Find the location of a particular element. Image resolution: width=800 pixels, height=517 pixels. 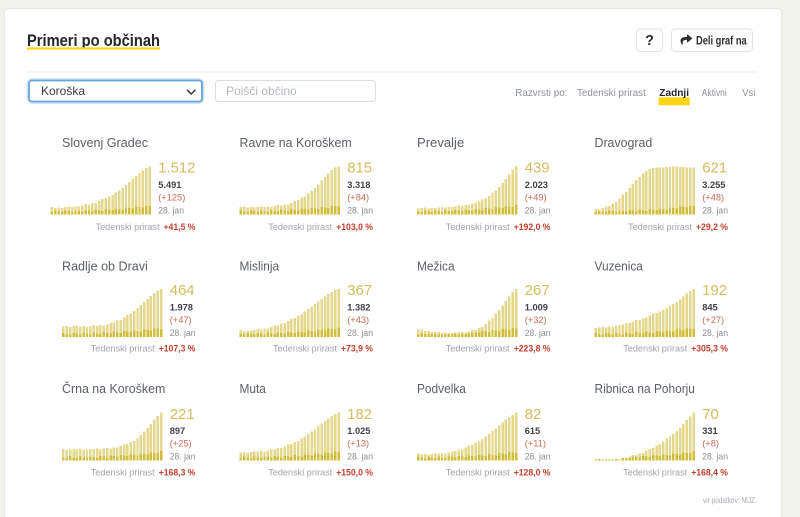

svg-text: 1.382 is located at coordinates (358, 308).